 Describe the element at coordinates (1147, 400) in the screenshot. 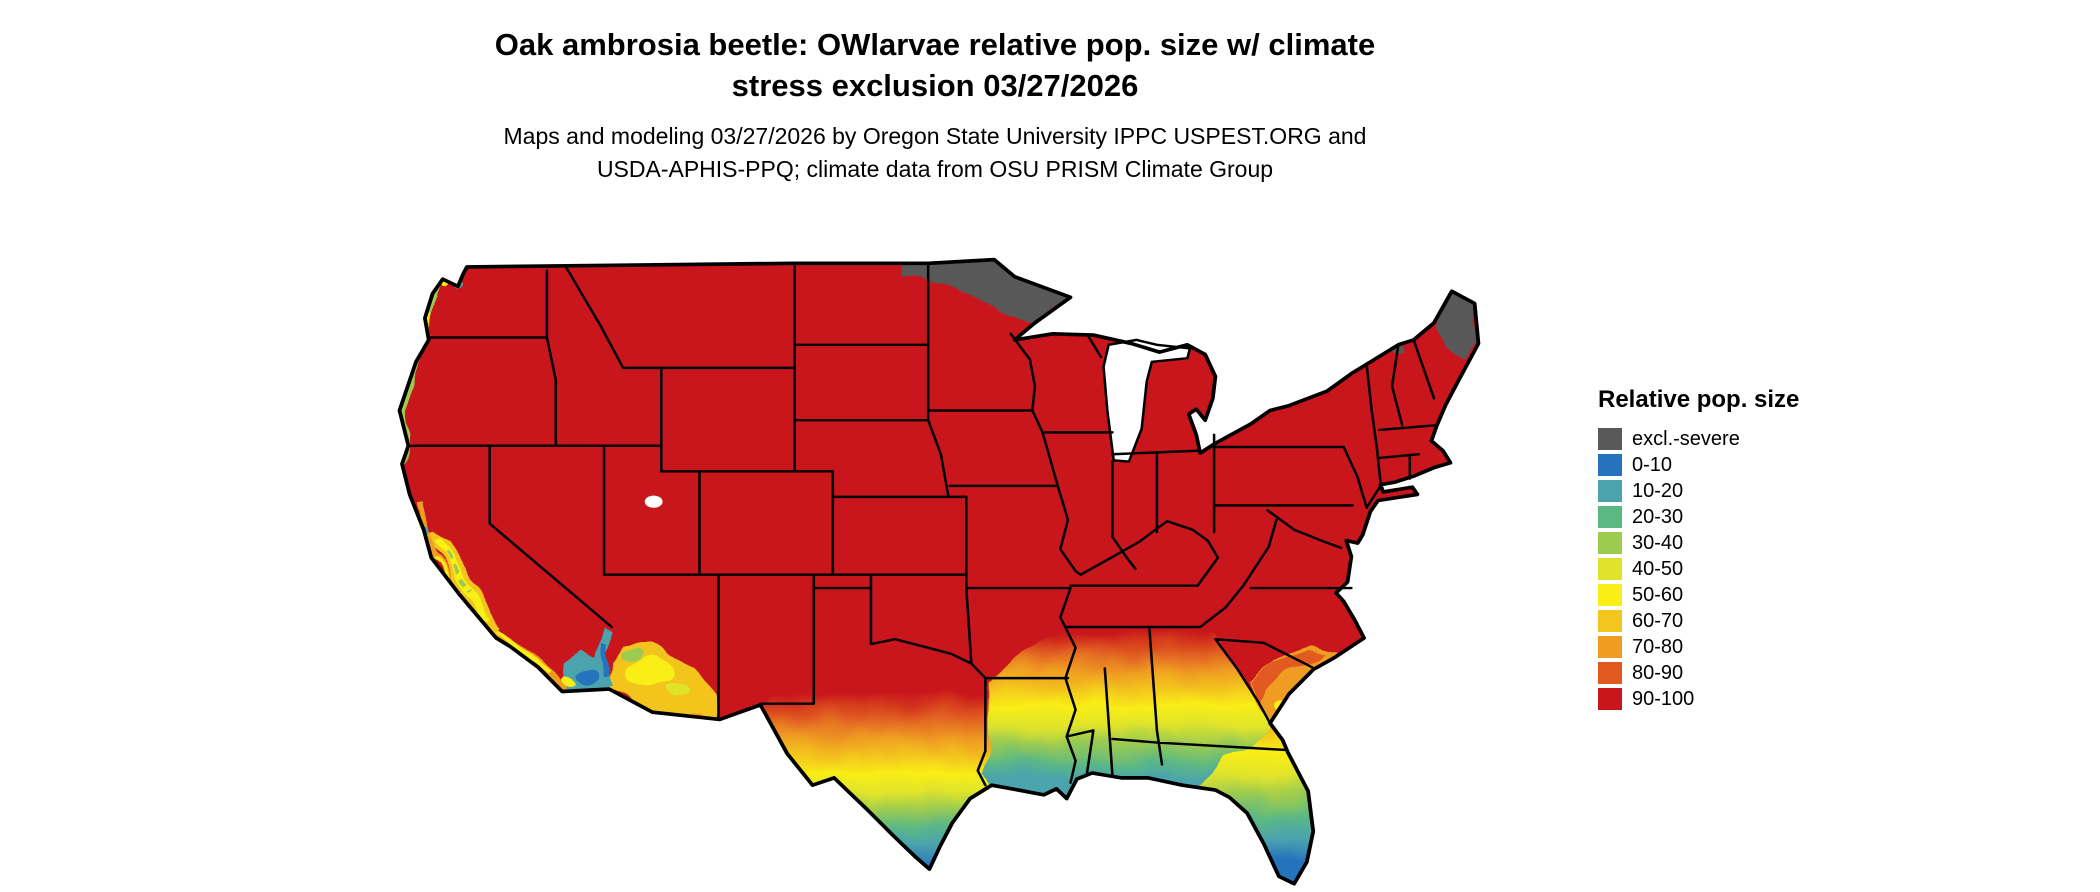

I see `lake-michigan` at that location.